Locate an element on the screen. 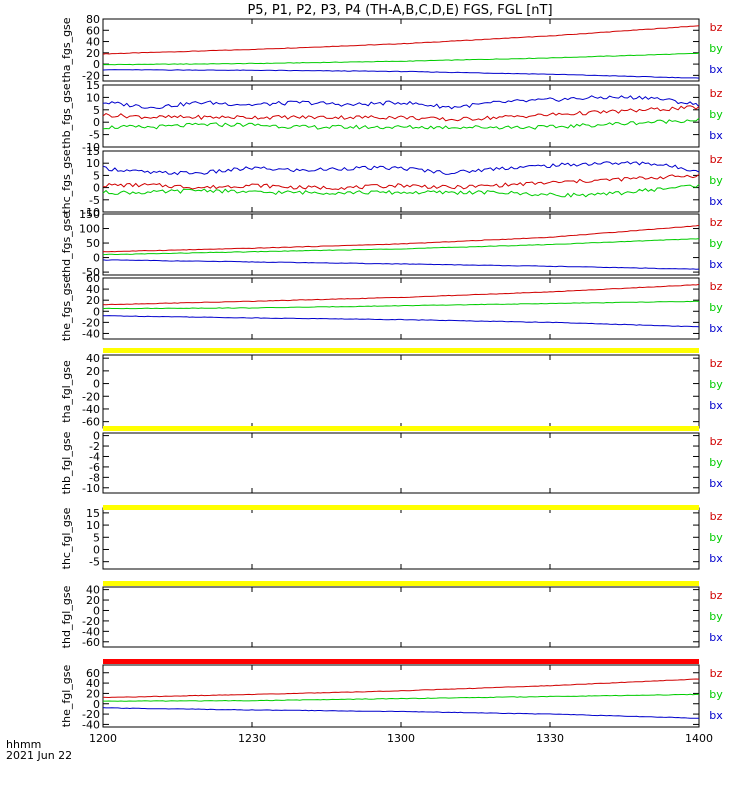 The width and height of the screenshot is (750, 800). y-axis-label: tha_fgs_gse is located at coordinates (66, 49).